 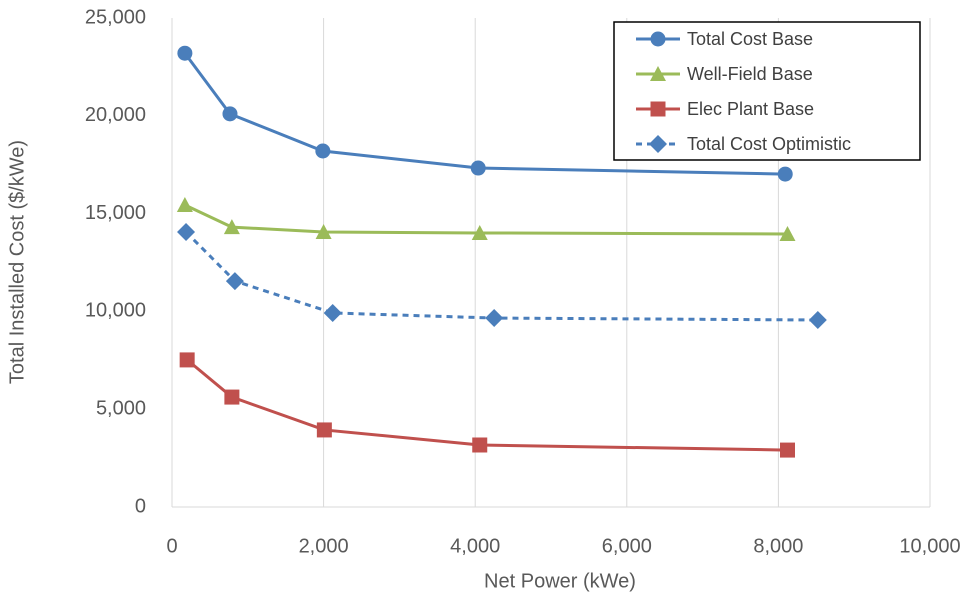 What do you see at coordinates (627, 546) in the screenshot?
I see `x-tick-label: 6,000` at bounding box center [627, 546].